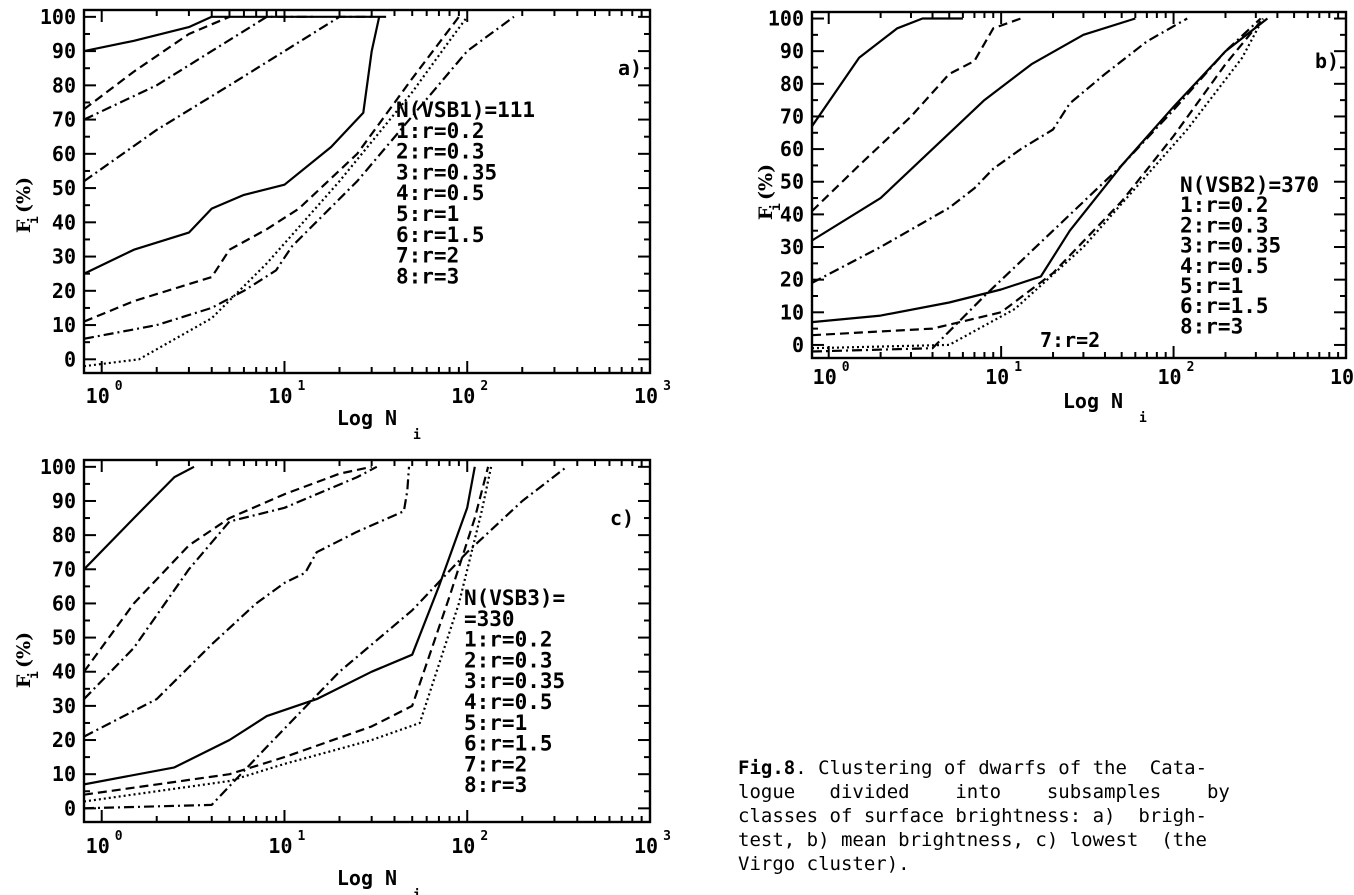  What do you see at coordinates (427, 256) in the screenshot?
I see `legend-entry: 7:r=2` at bounding box center [427, 256].